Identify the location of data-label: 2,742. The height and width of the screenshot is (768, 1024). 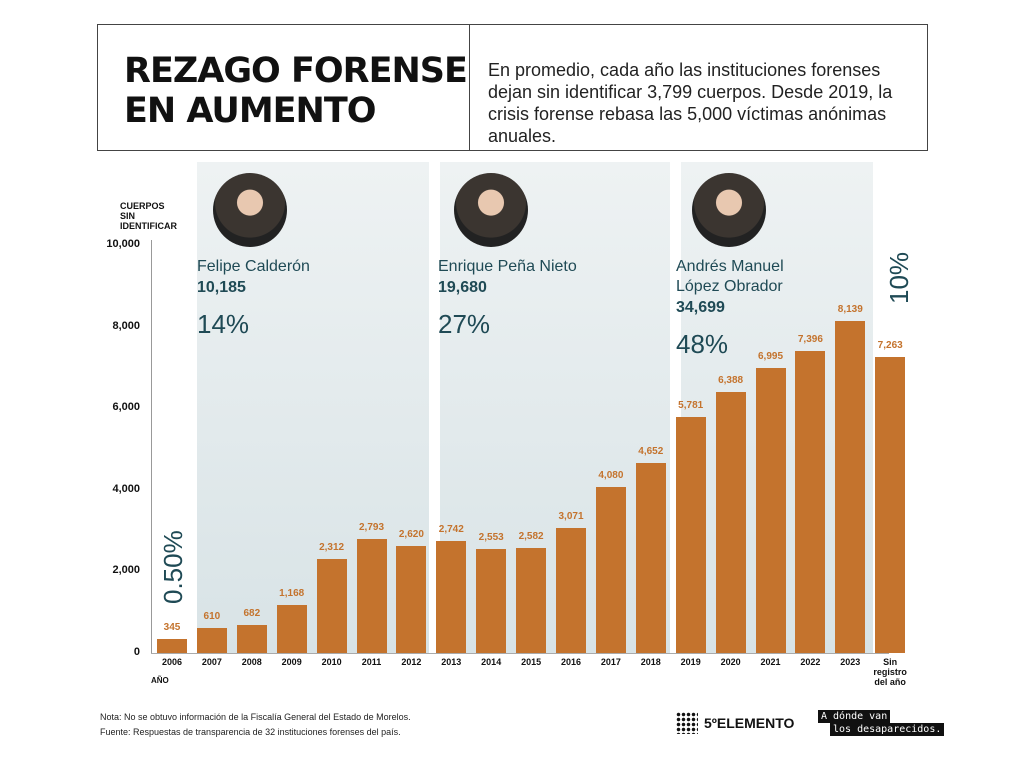
(451, 530).